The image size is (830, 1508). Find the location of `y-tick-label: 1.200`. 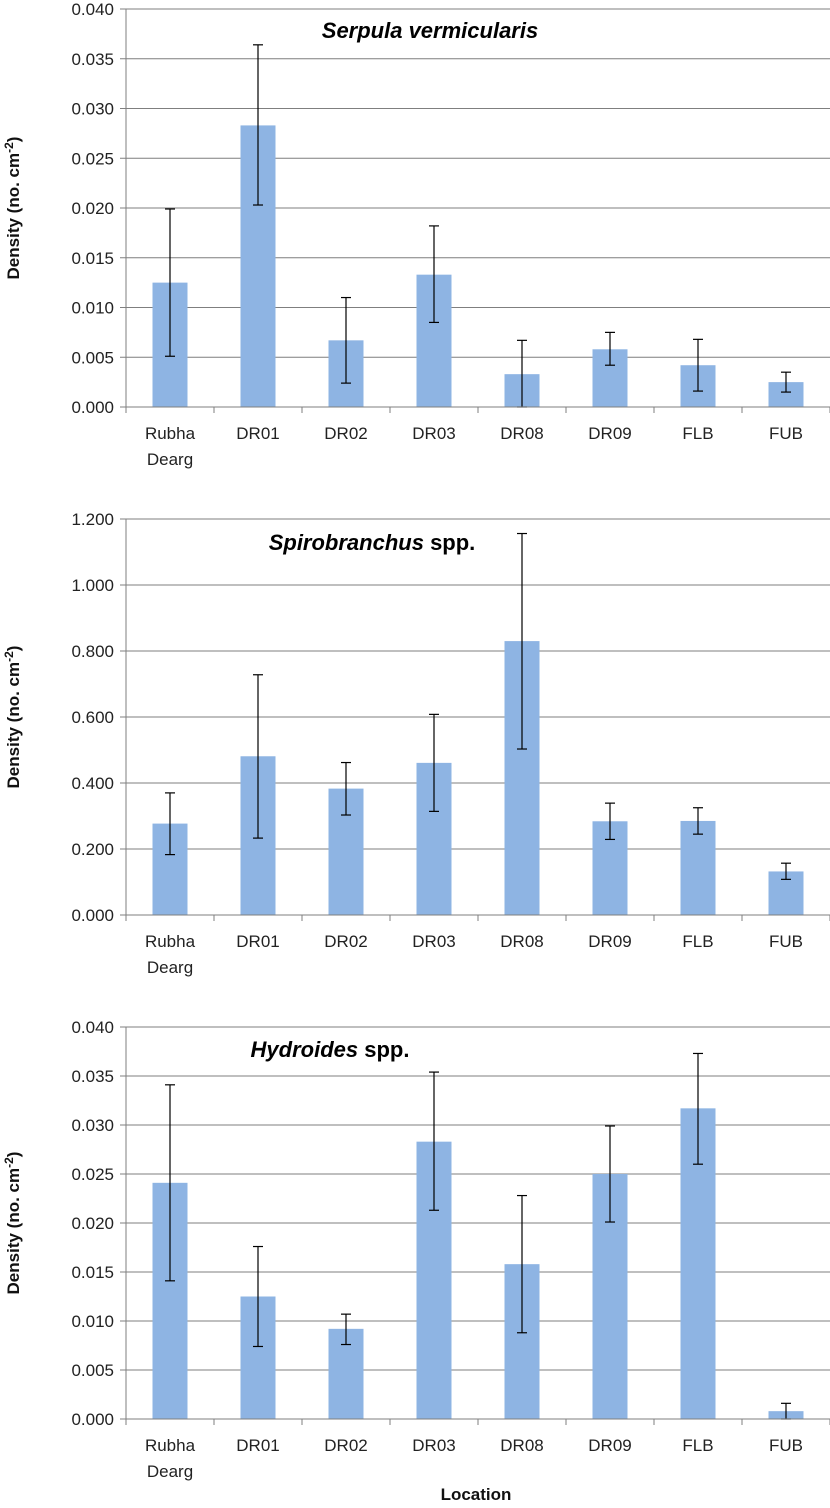

y-tick-label: 1.200 is located at coordinates (92, 519).